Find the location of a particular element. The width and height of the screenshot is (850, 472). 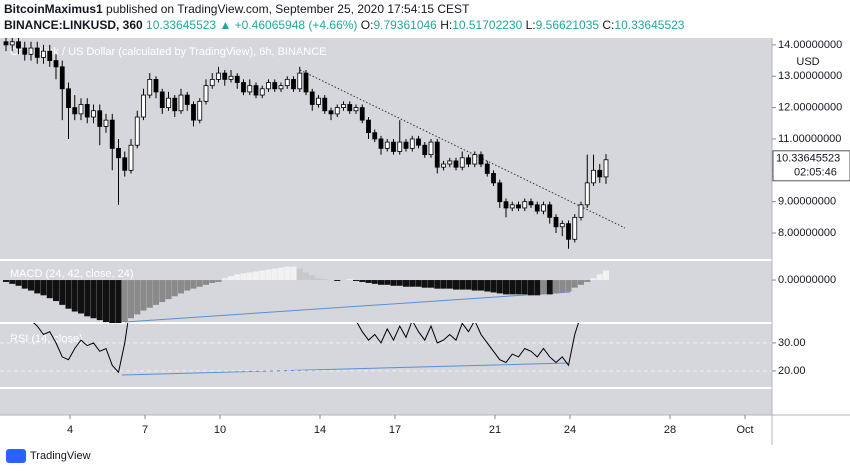

price-box is located at coordinates (811, 166).